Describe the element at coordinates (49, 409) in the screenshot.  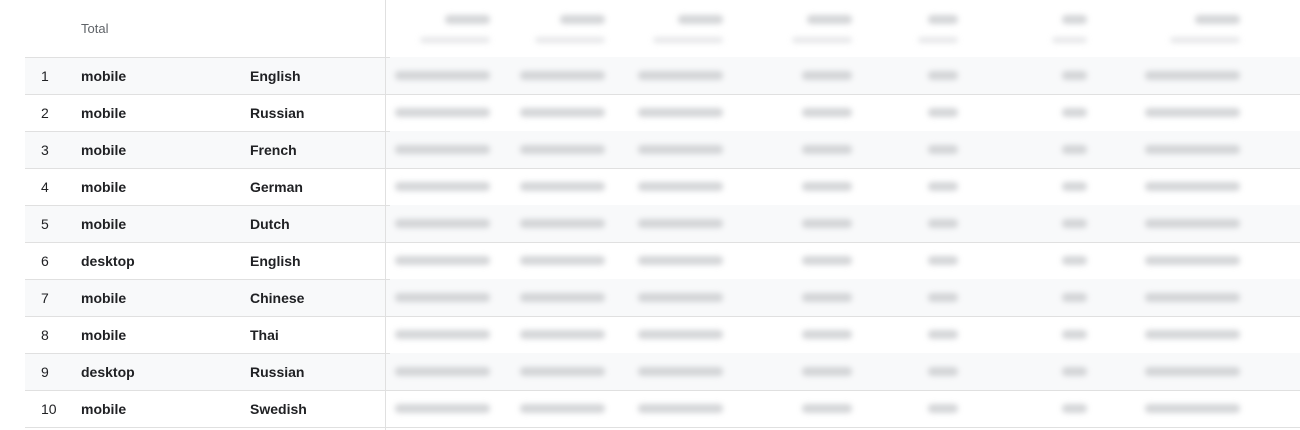
I see `row-index: 10` at that location.